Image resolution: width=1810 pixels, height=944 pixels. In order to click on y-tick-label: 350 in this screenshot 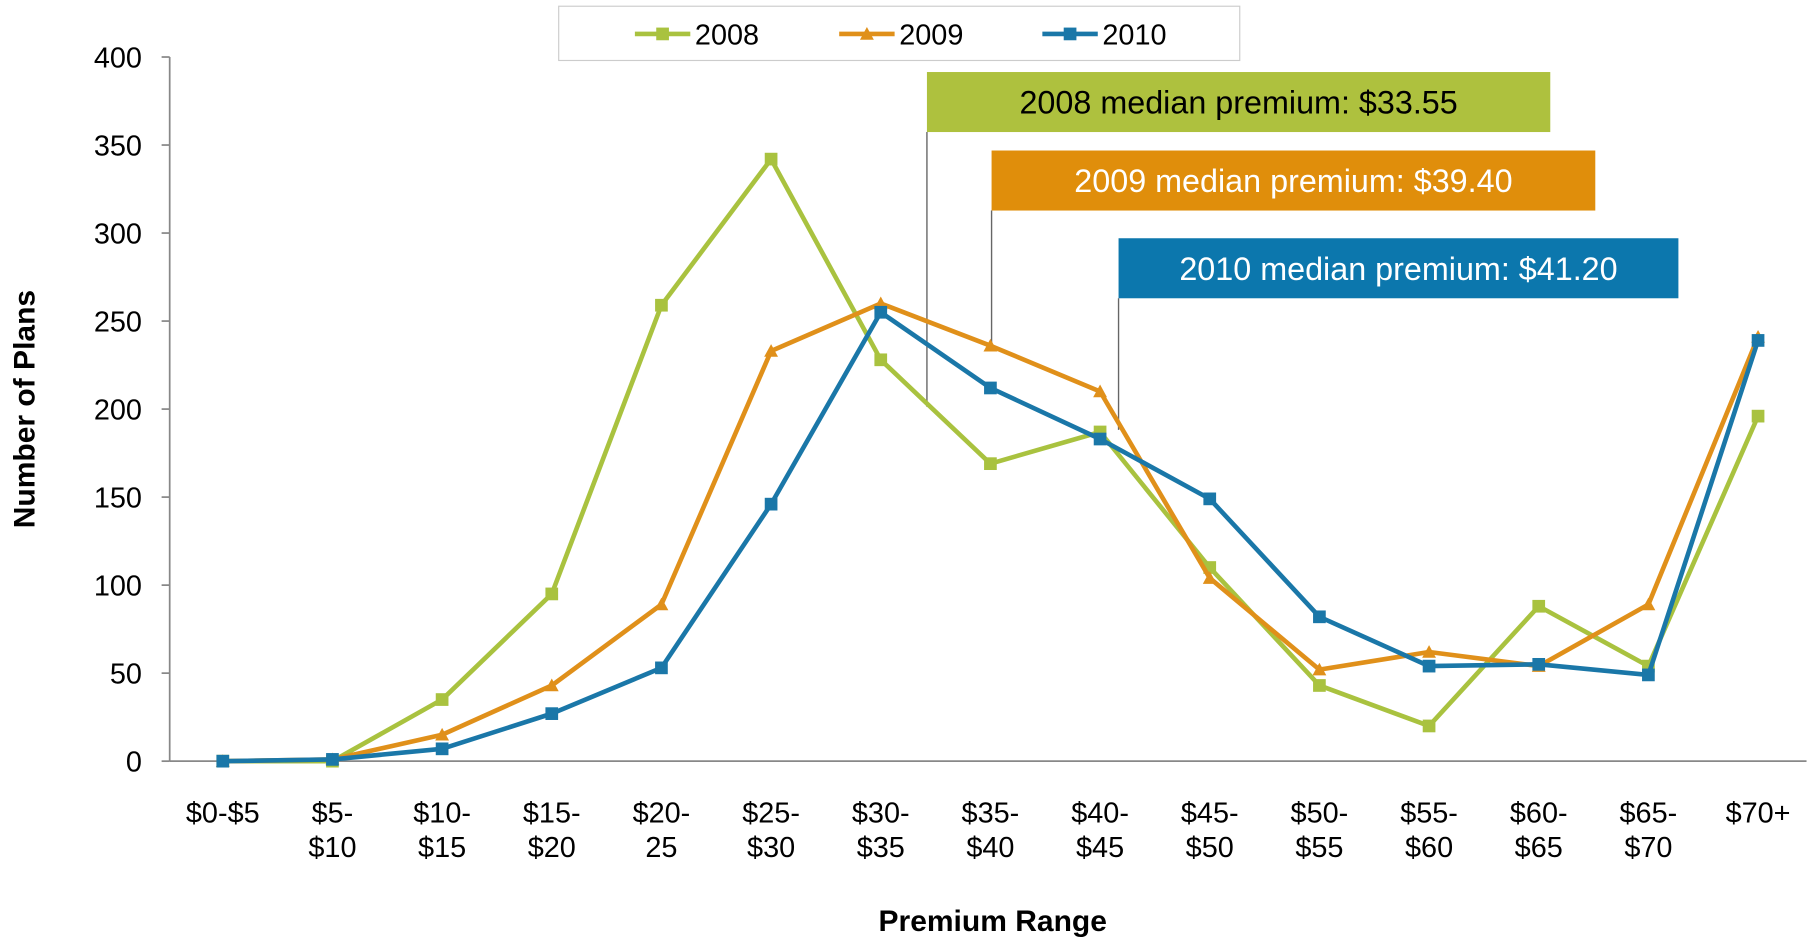, I will do `click(118, 146)`.